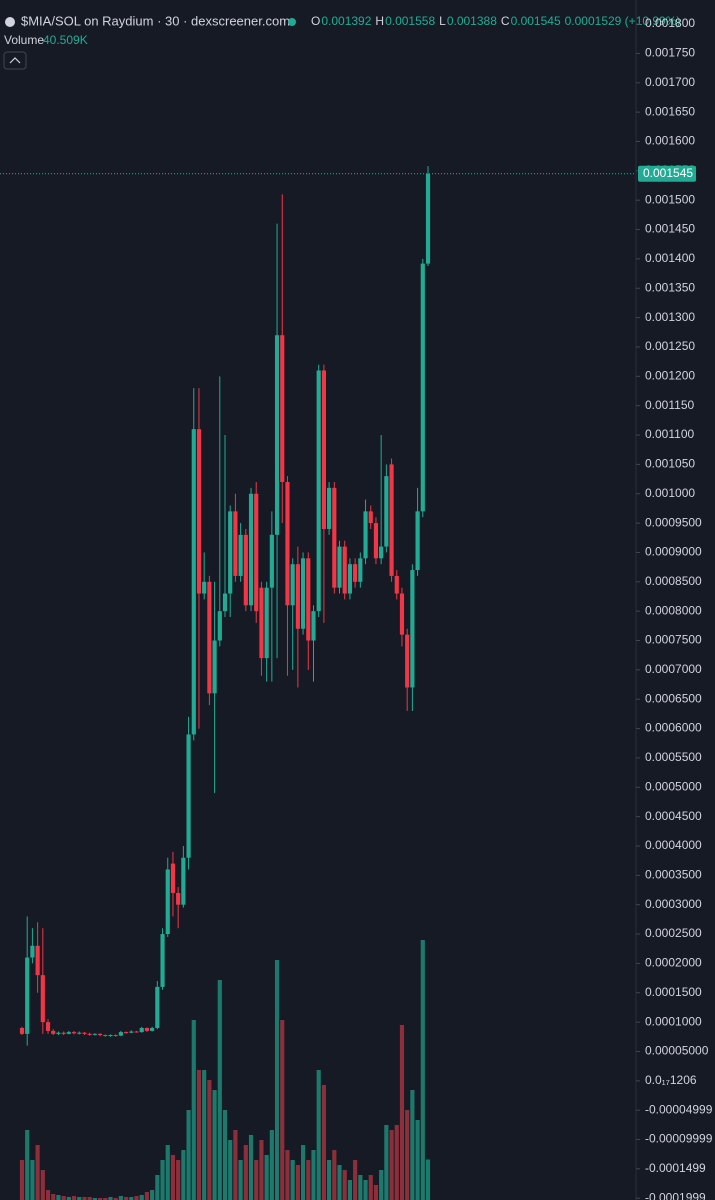 This screenshot has height=1200, width=715. I want to click on ohlc-value: 0.001392, so click(346, 21).